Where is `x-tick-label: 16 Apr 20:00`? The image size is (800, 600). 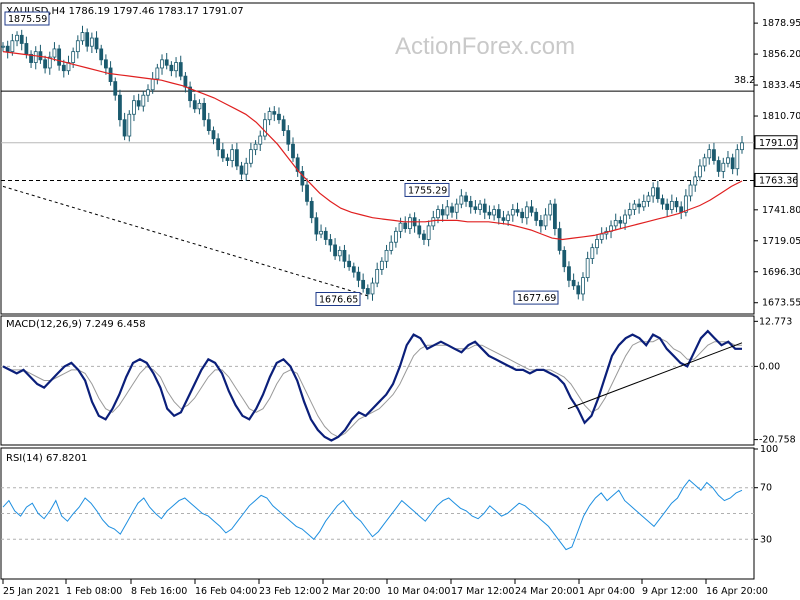 x-tick-label: 16 Apr 20:00 is located at coordinates (737, 591).